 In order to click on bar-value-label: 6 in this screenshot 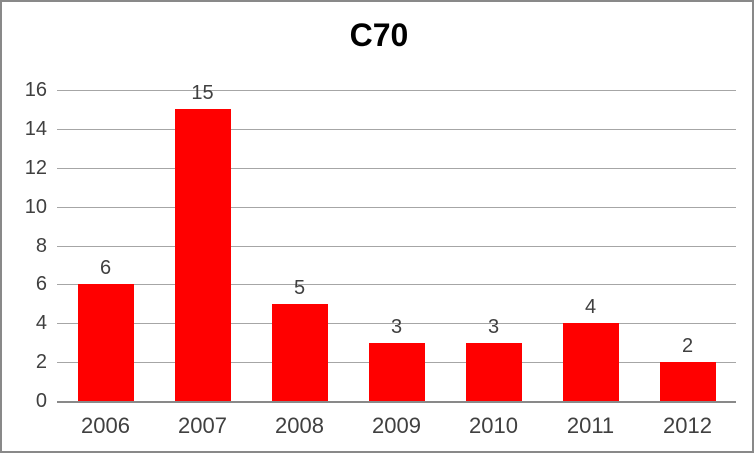, I will do `click(105, 268)`.